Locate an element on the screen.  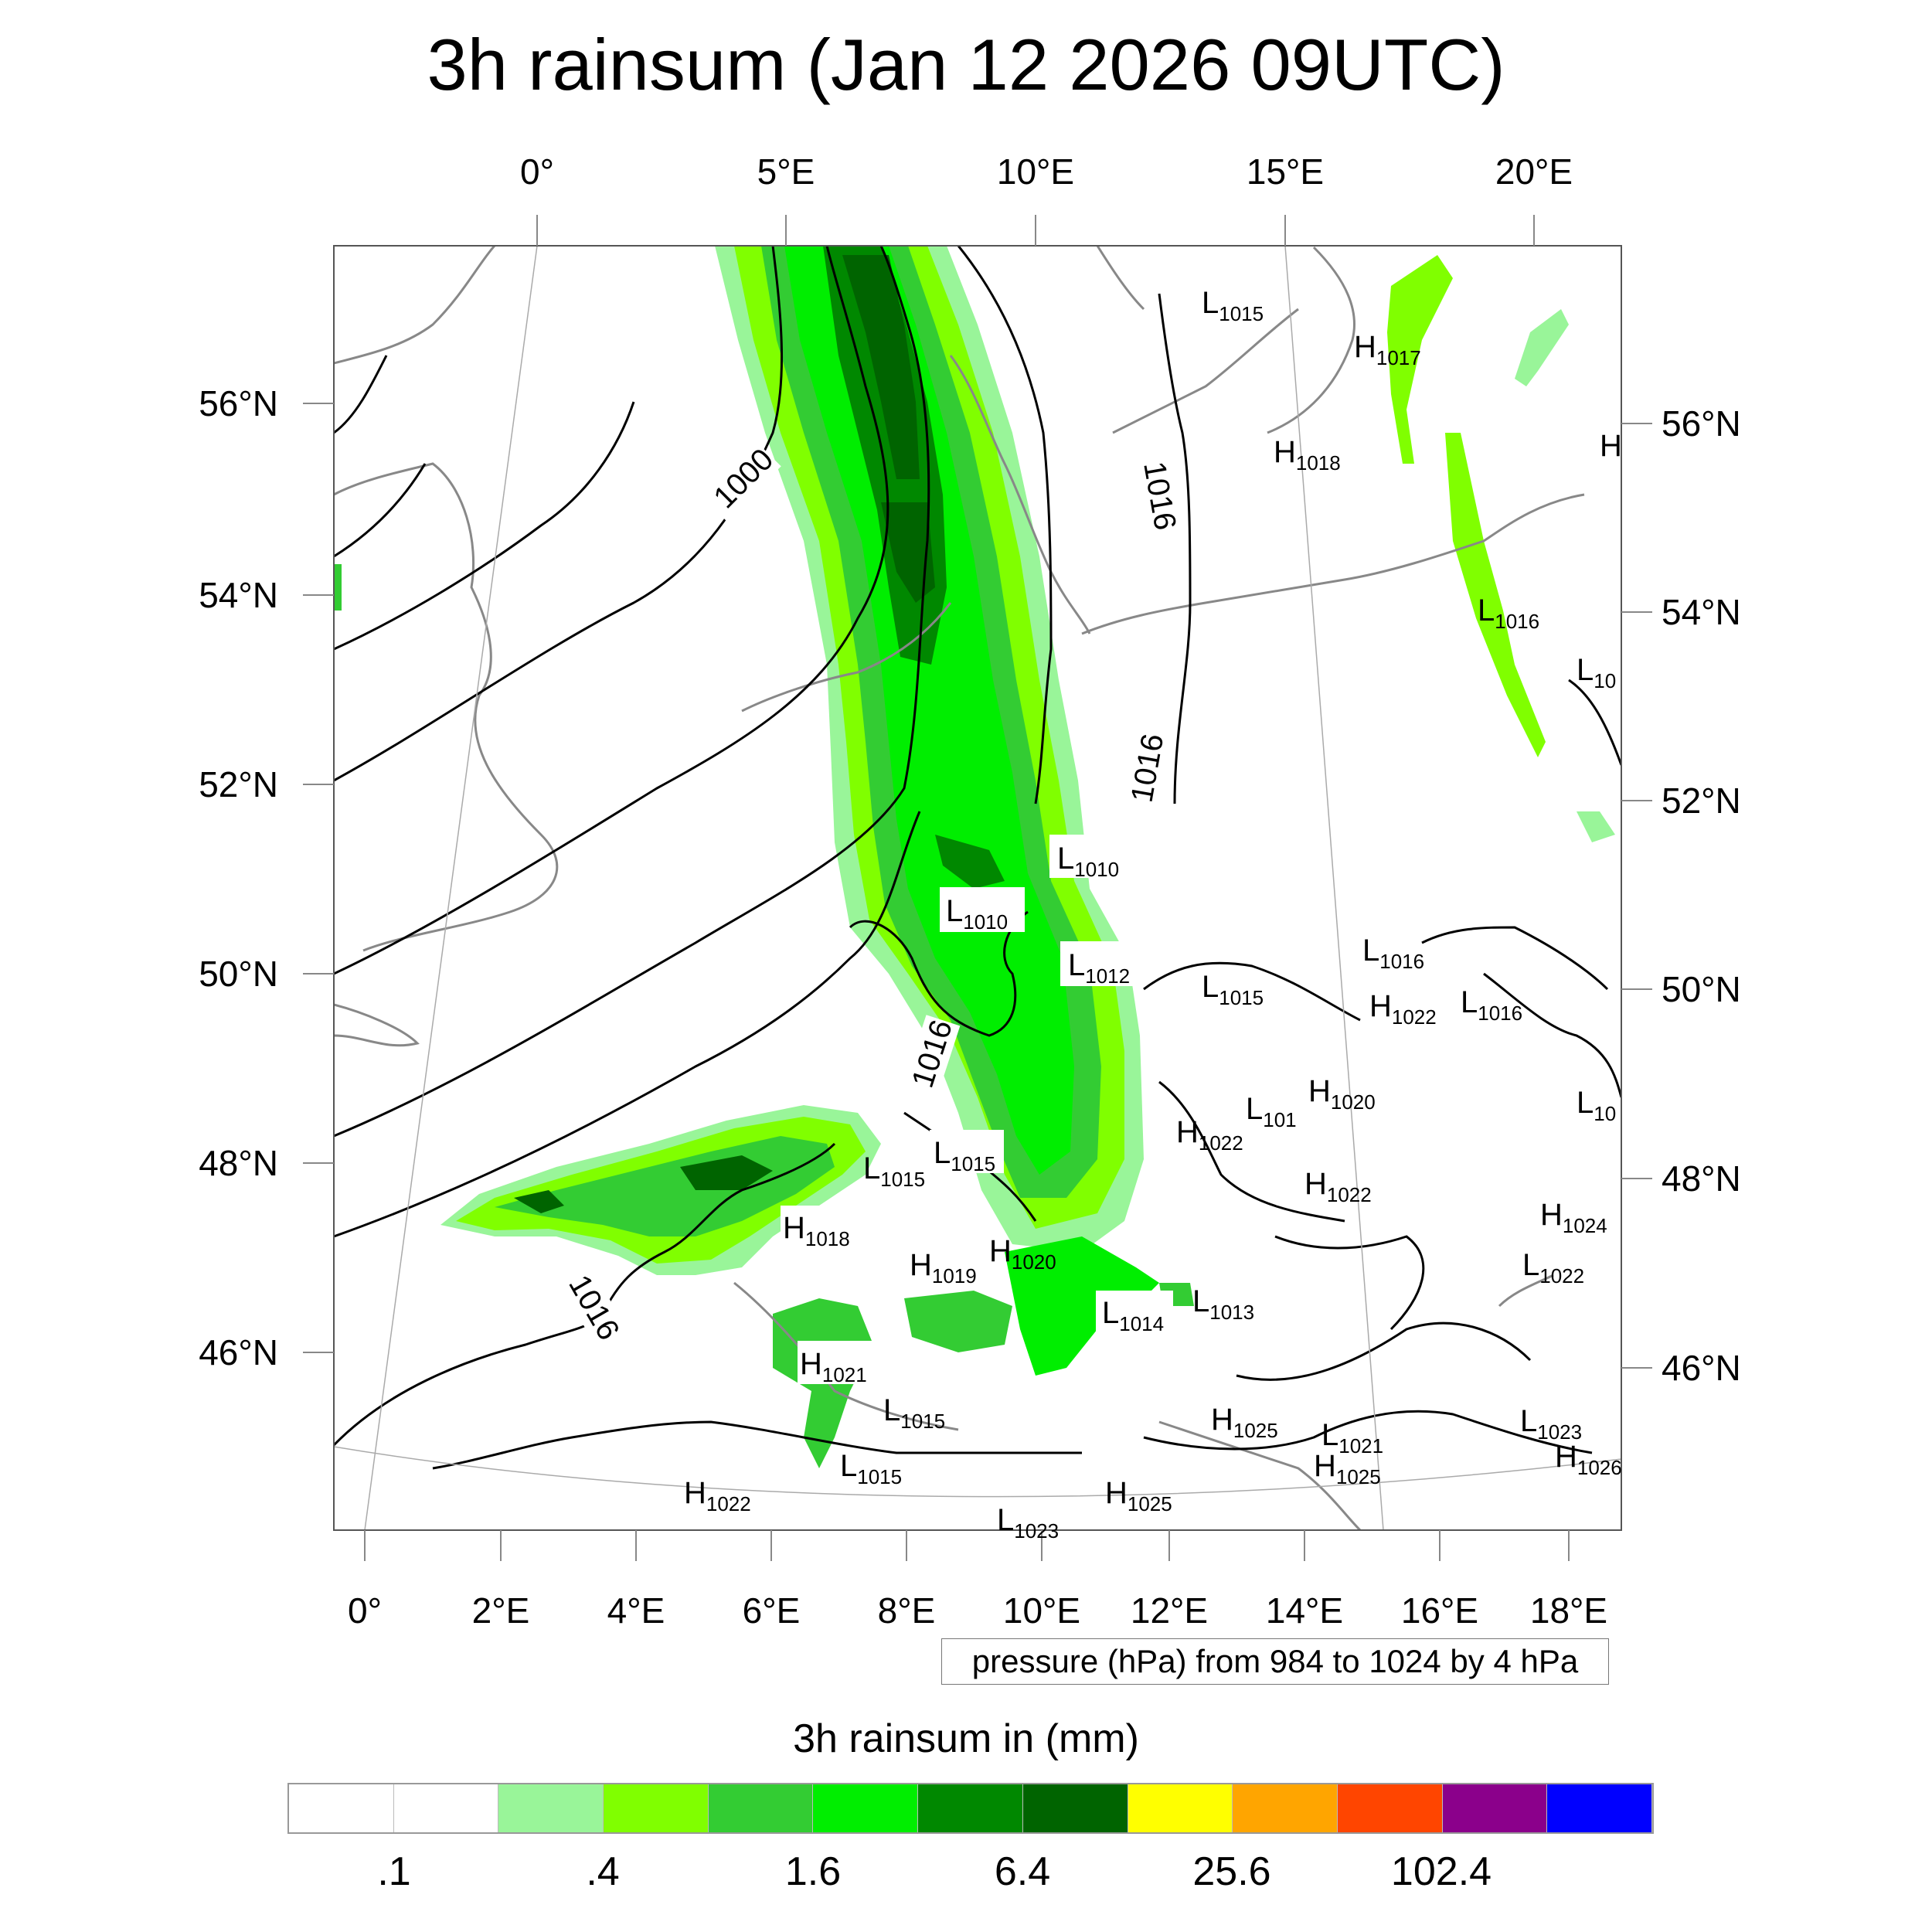
colorbar-label: 25.6 is located at coordinates (1232, 1871).